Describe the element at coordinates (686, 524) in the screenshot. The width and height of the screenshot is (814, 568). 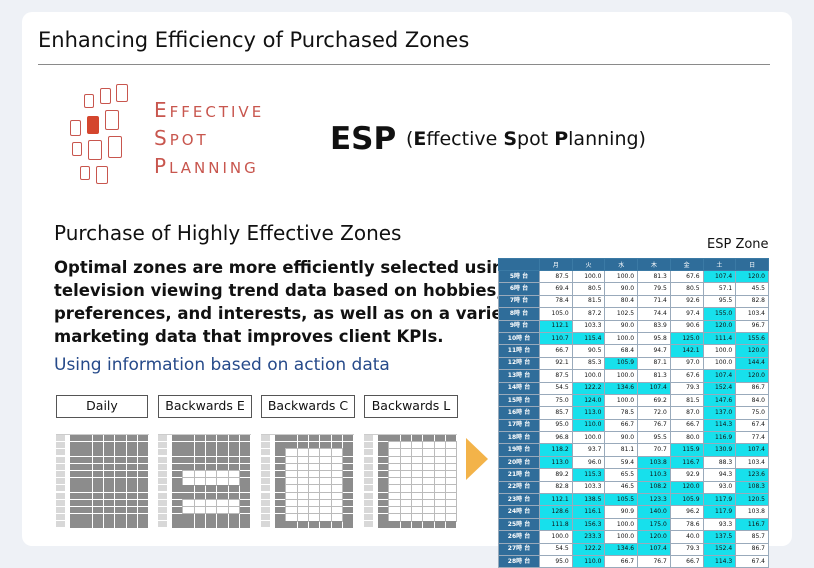
I see `table-cell: 78.6` at that location.